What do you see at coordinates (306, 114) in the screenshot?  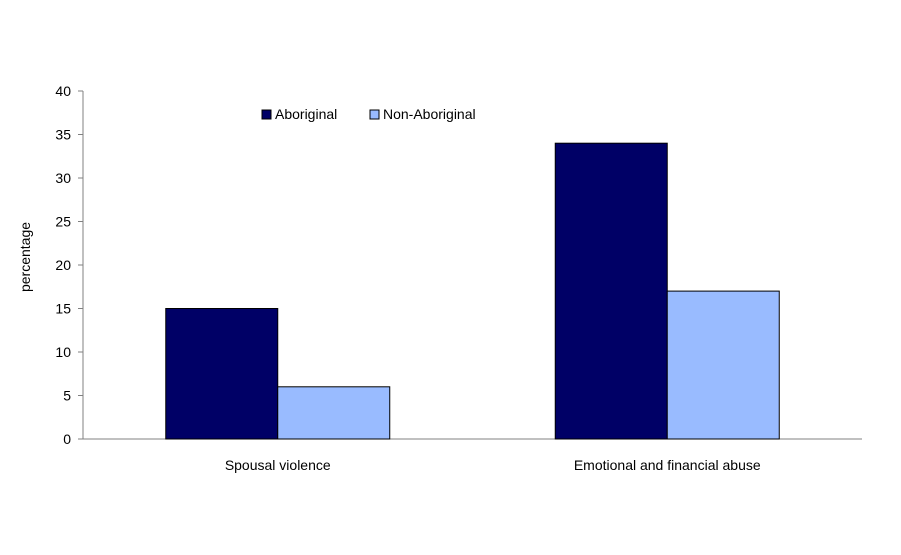 I see `legend-label: Aboriginal` at bounding box center [306, 114].